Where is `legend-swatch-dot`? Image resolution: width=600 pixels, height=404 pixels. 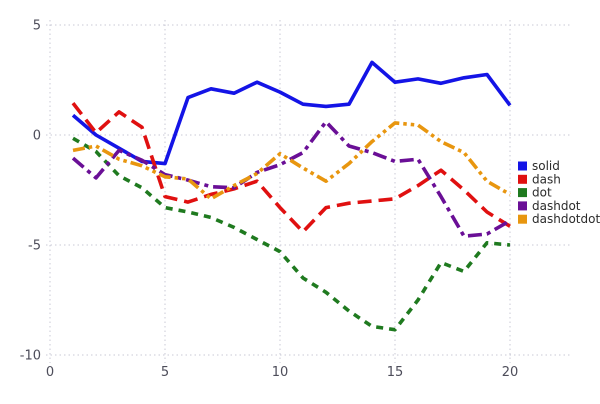 legend-swatch-dot is located at coordinates (522, 193).